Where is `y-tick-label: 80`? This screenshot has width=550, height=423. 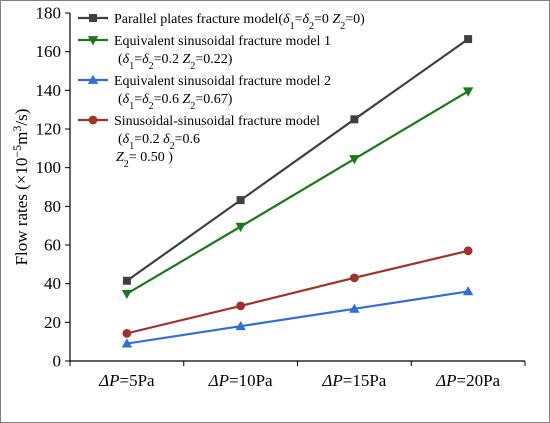 y-tick-label: 80 is located at coordinates (52, 206).